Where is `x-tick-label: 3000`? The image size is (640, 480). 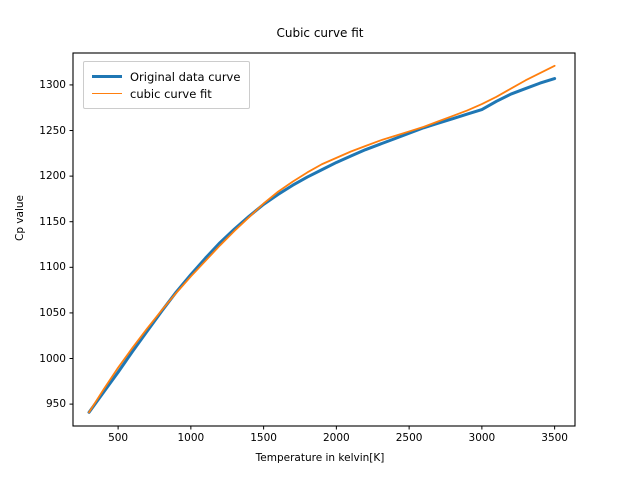 x-tick-label: 3000 is located at coordinates (482, 438).